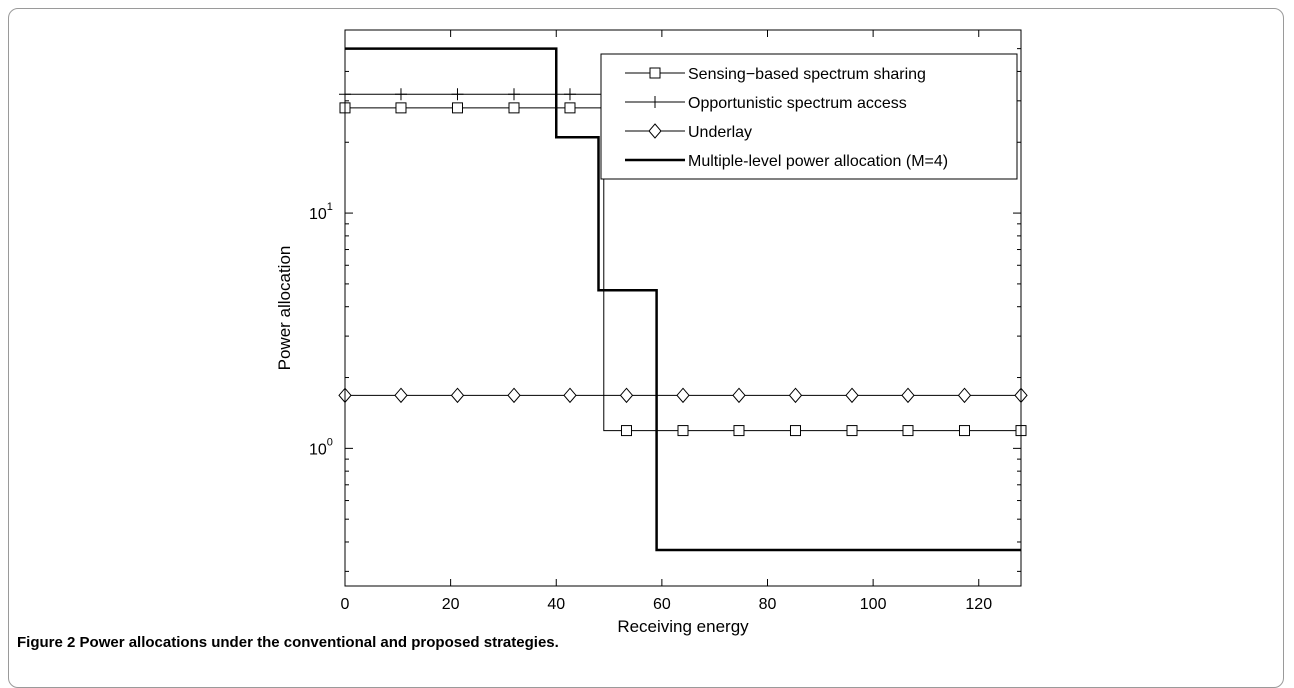  I want to click on x-tick-label: 80, so click(768, 604).